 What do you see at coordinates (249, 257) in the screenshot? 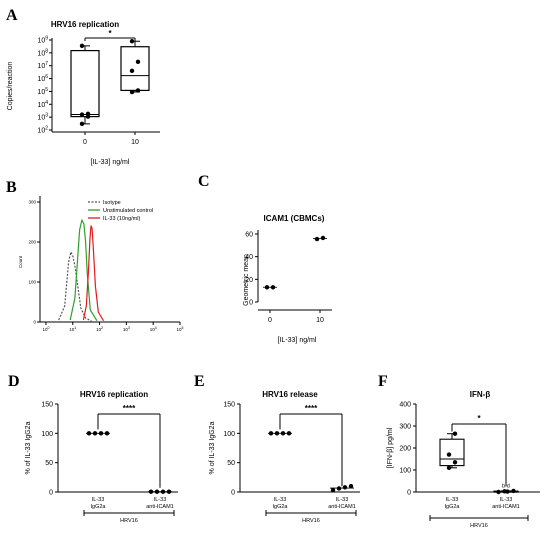
I see `c-y-tick-label: 40` at bounding box center [249, 257].